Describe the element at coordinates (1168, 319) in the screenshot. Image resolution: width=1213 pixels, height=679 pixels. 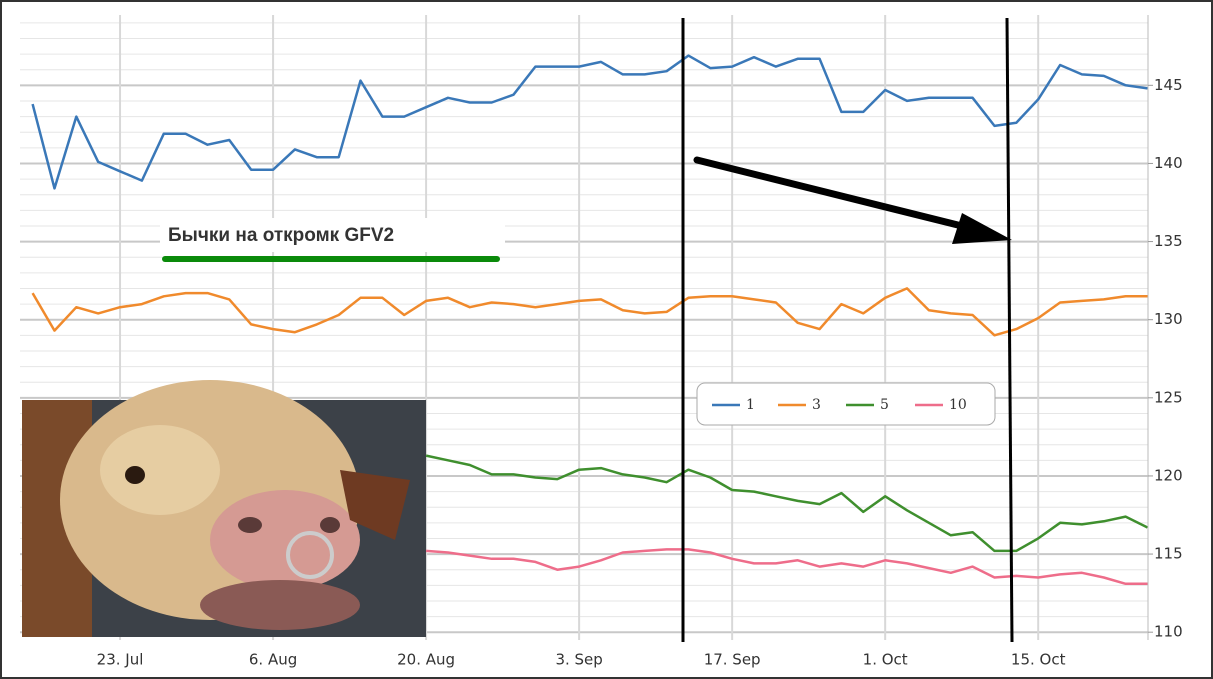
I see `y-tick-label: 130` at that location.